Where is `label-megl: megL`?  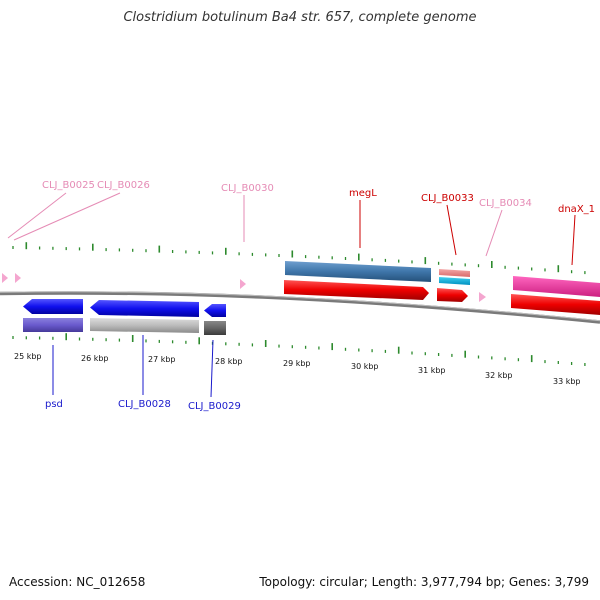 label-megl: megL is located at coordinates (363, 193).